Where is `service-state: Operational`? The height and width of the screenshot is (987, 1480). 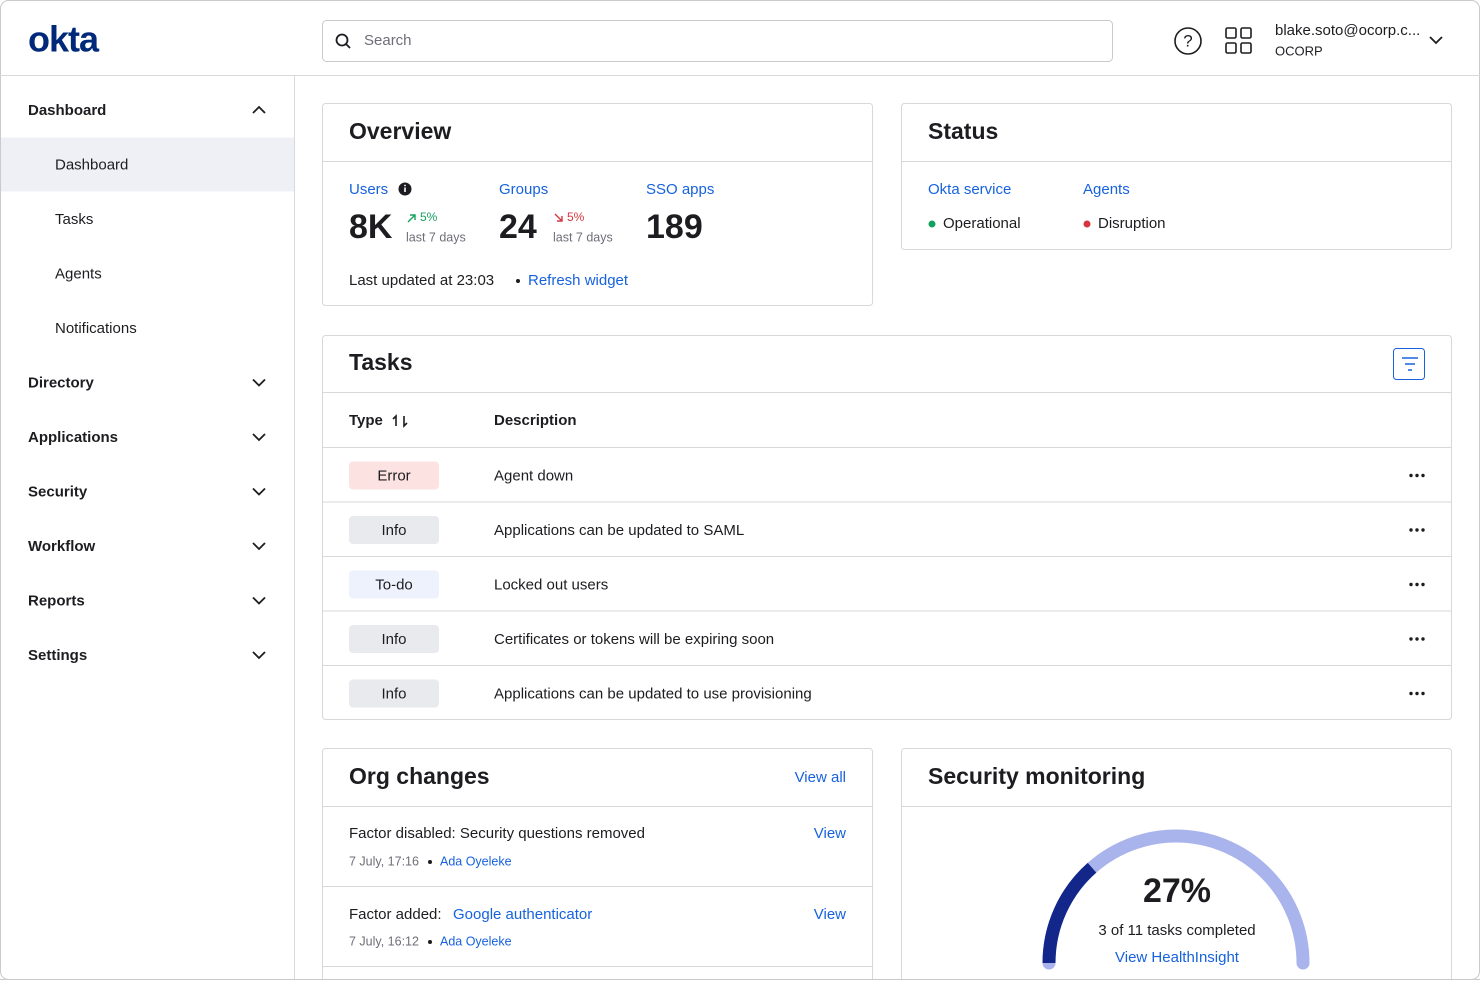 service-state: Operational is located at coordinates (982, 223).